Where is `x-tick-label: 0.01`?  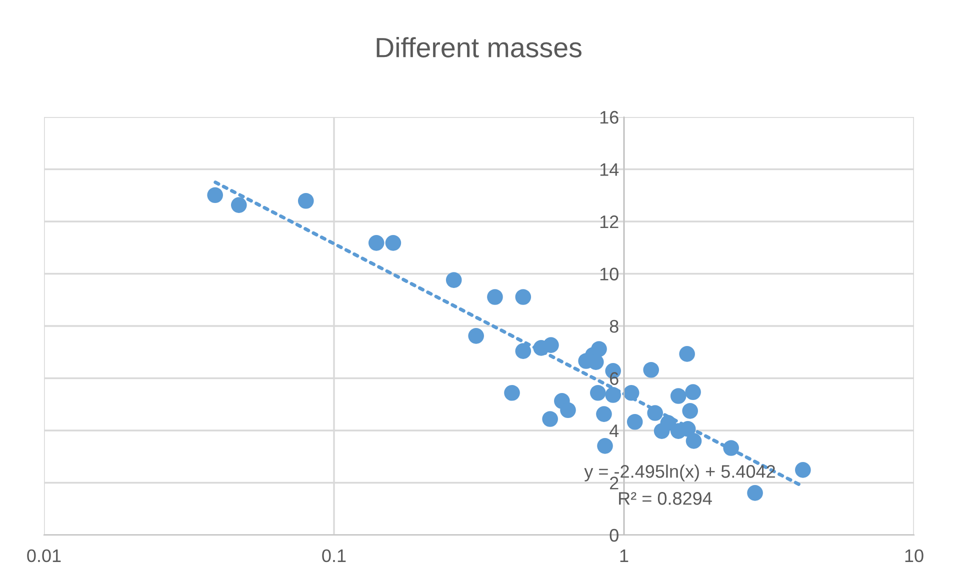 x-tick-label: 0.01 is located at coordinates (44, 555).